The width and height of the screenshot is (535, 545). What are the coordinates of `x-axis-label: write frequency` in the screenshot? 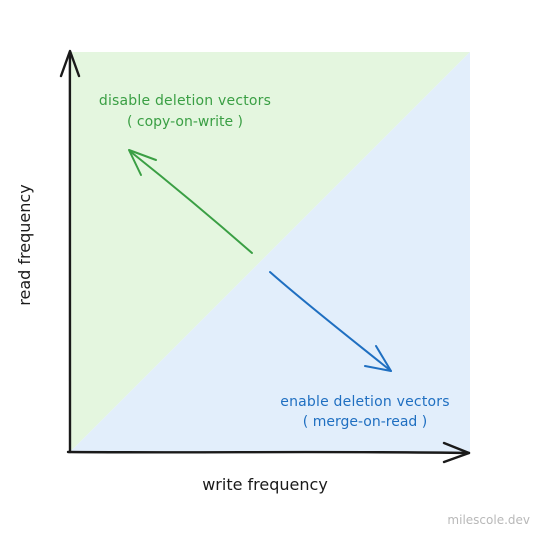 It's located at (265, 485).